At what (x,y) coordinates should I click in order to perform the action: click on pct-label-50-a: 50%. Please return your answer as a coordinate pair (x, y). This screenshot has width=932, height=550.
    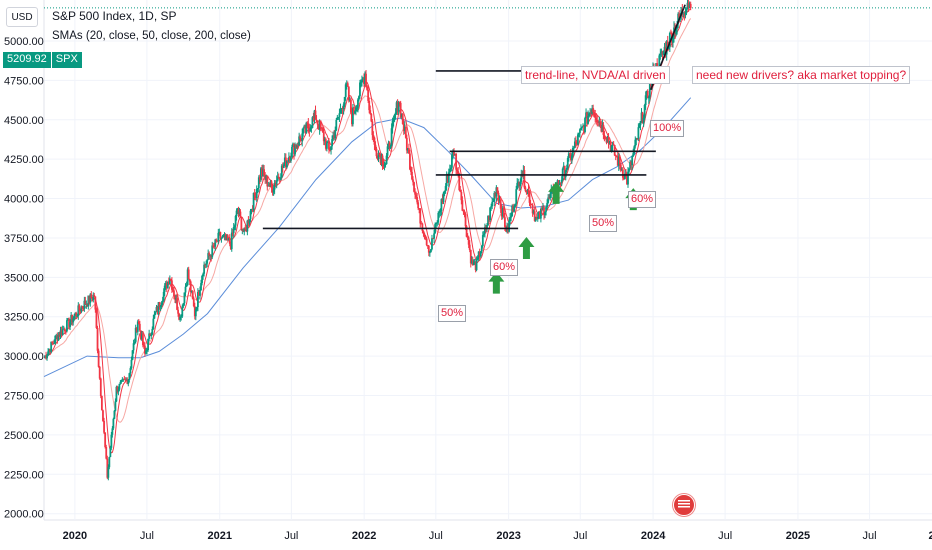
    Looking at the image, I should click on (452, 313).